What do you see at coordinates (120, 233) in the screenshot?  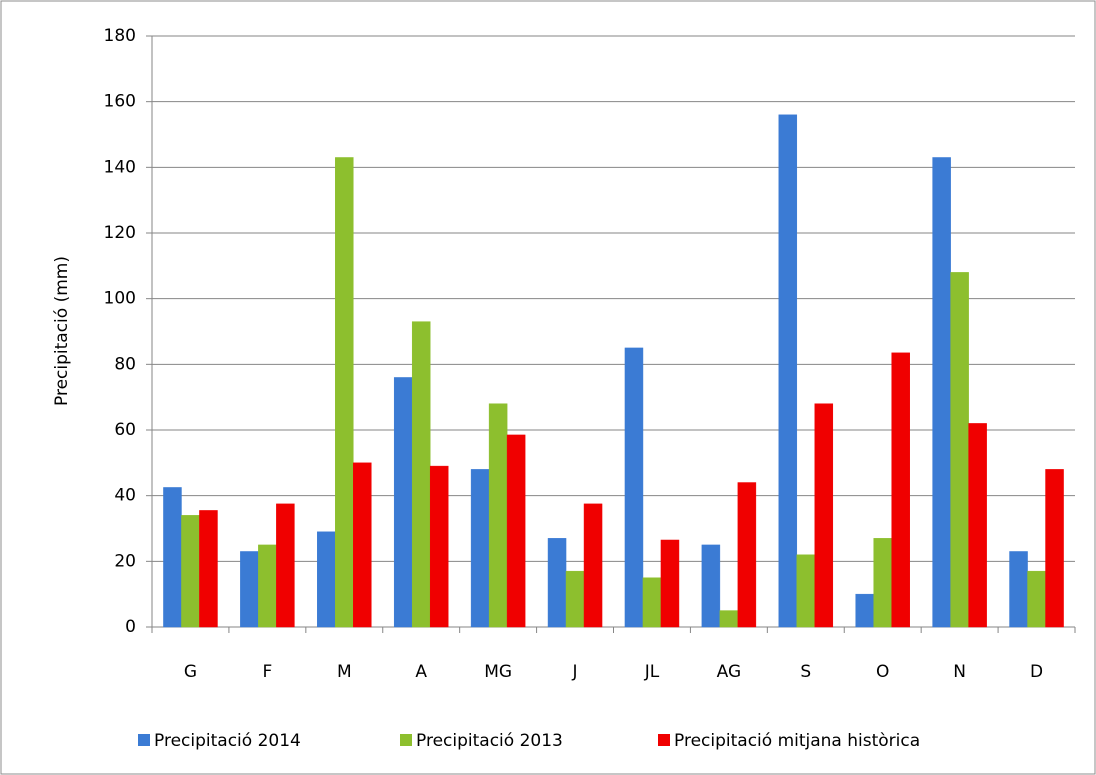 I see `y-tick-label: 120` at bounding box center [120, 233].